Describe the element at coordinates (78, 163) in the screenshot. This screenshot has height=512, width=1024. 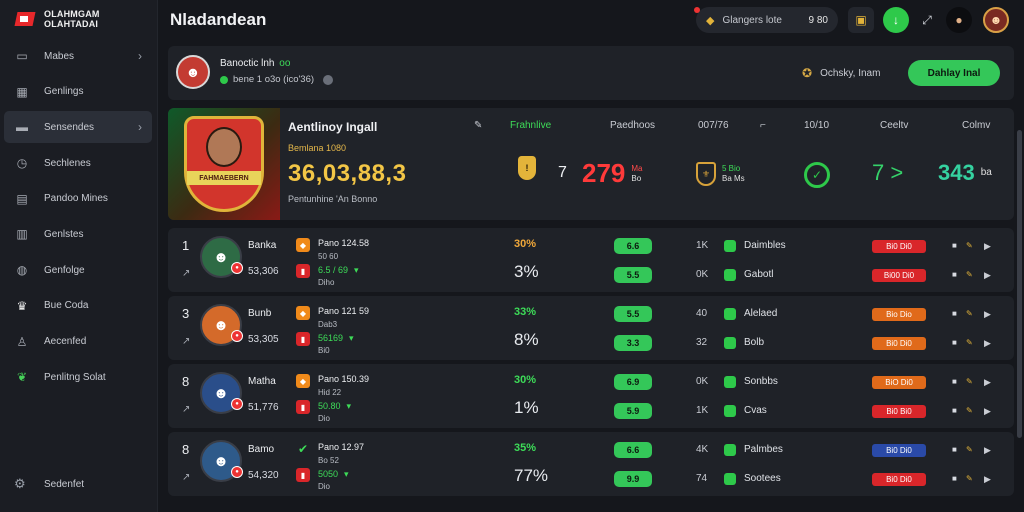
I see `sidebar-item-3: ◷ Sechlenes` at that location.